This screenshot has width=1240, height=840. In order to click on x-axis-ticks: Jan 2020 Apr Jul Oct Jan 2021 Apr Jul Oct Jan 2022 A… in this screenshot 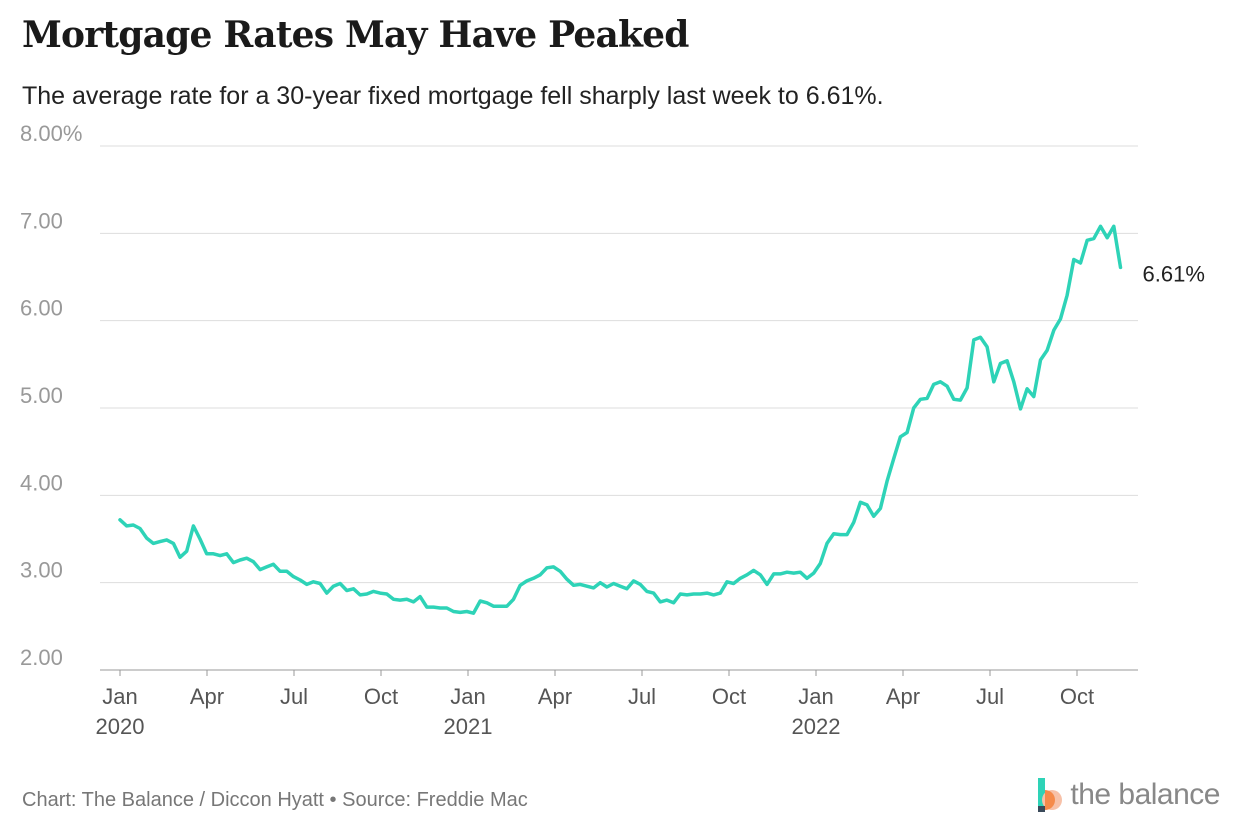, I will do `click(595, 704)`.